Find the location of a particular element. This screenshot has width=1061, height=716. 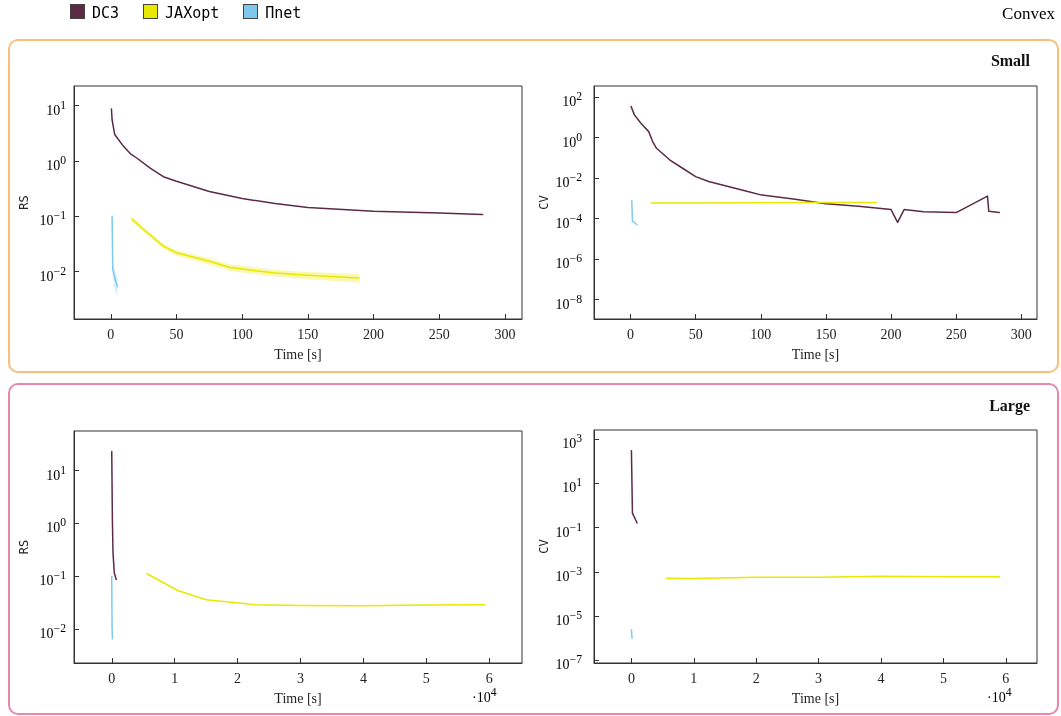

y-tick-label: 10$^{−6}$ is located at coordinates (568, 261).